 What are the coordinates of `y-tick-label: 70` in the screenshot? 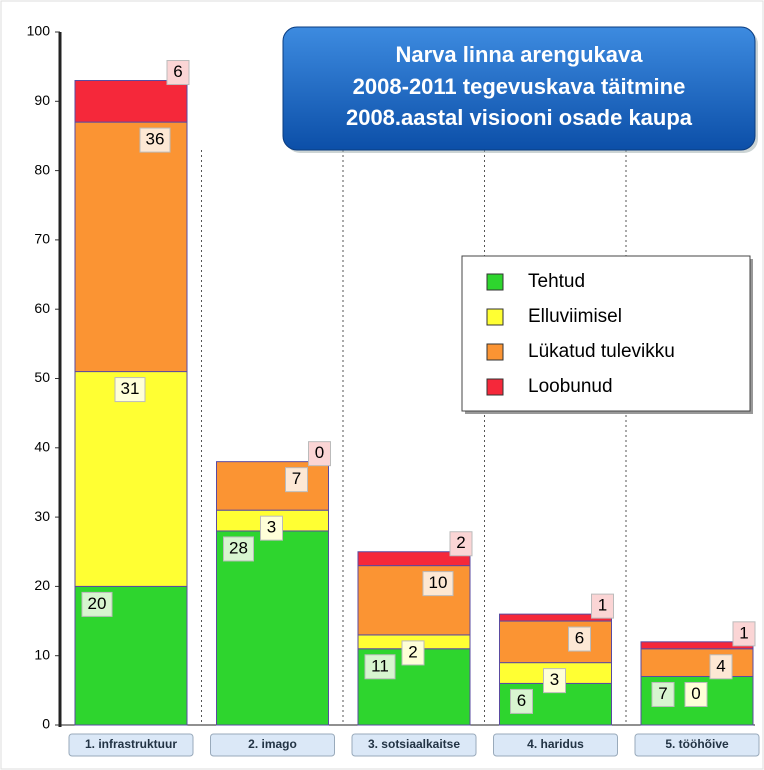 It's located at (42, 239).